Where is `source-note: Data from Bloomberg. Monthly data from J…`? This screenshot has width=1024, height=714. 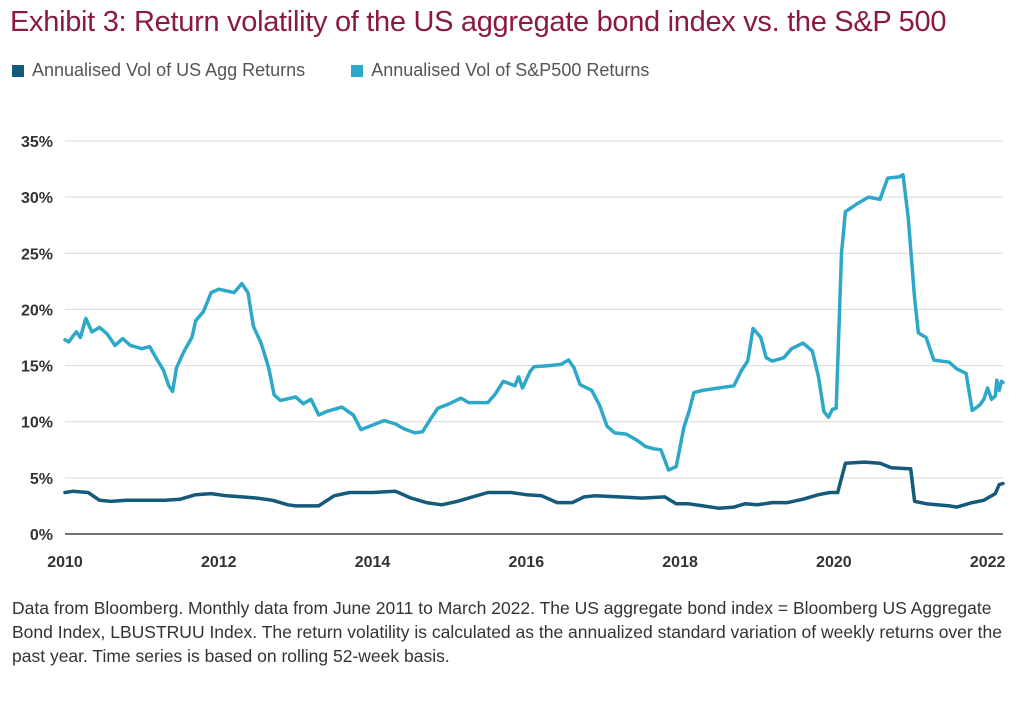 source-note: Data from Bloomberg. Monthly data from J… is located at coordinates (507, 632).